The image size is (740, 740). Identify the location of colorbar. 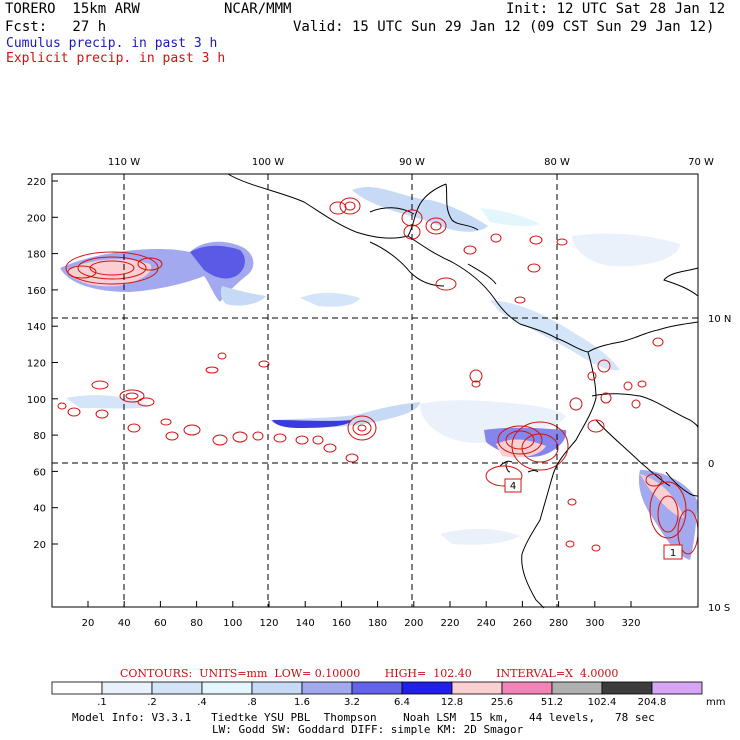
(377, 688).